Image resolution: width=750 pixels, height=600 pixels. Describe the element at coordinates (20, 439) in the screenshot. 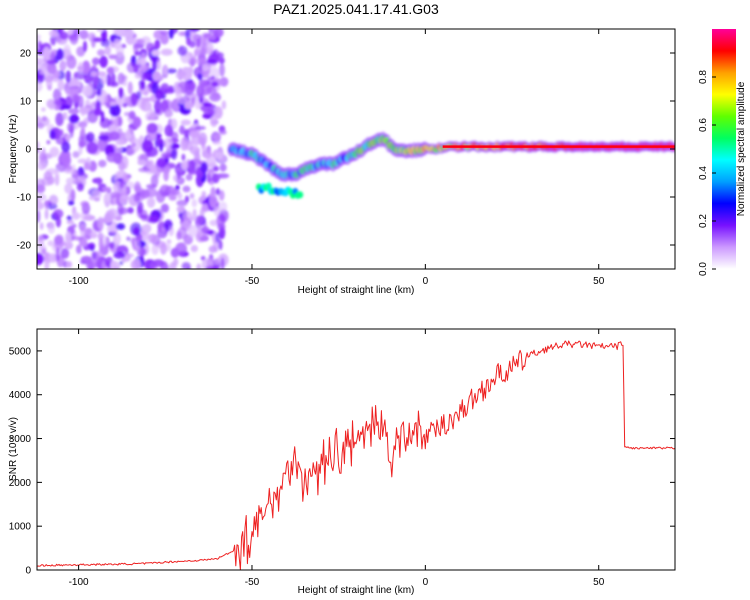

I see `snr-ytick-label: 3000` at that location.